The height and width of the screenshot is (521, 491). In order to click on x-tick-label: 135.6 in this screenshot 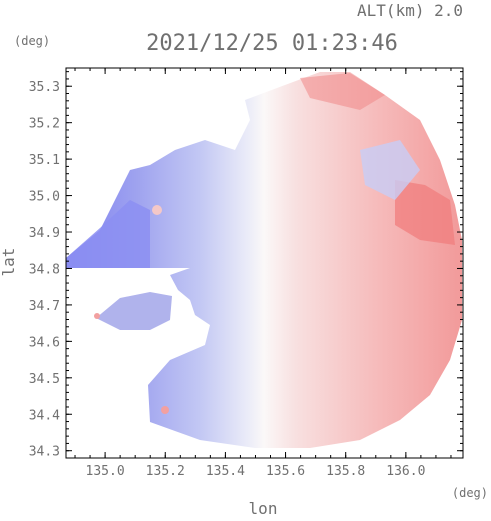, I will do `click(285, 471)`.